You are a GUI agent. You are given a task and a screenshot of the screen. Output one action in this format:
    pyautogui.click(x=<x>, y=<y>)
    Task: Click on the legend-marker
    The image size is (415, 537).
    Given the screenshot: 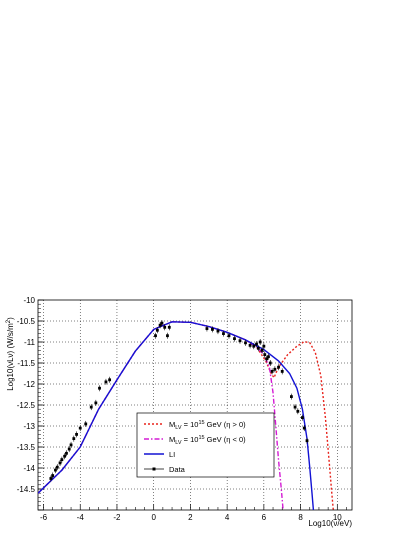 What is the action you would take?
    pyautogui.click(x=154, y=469)
    